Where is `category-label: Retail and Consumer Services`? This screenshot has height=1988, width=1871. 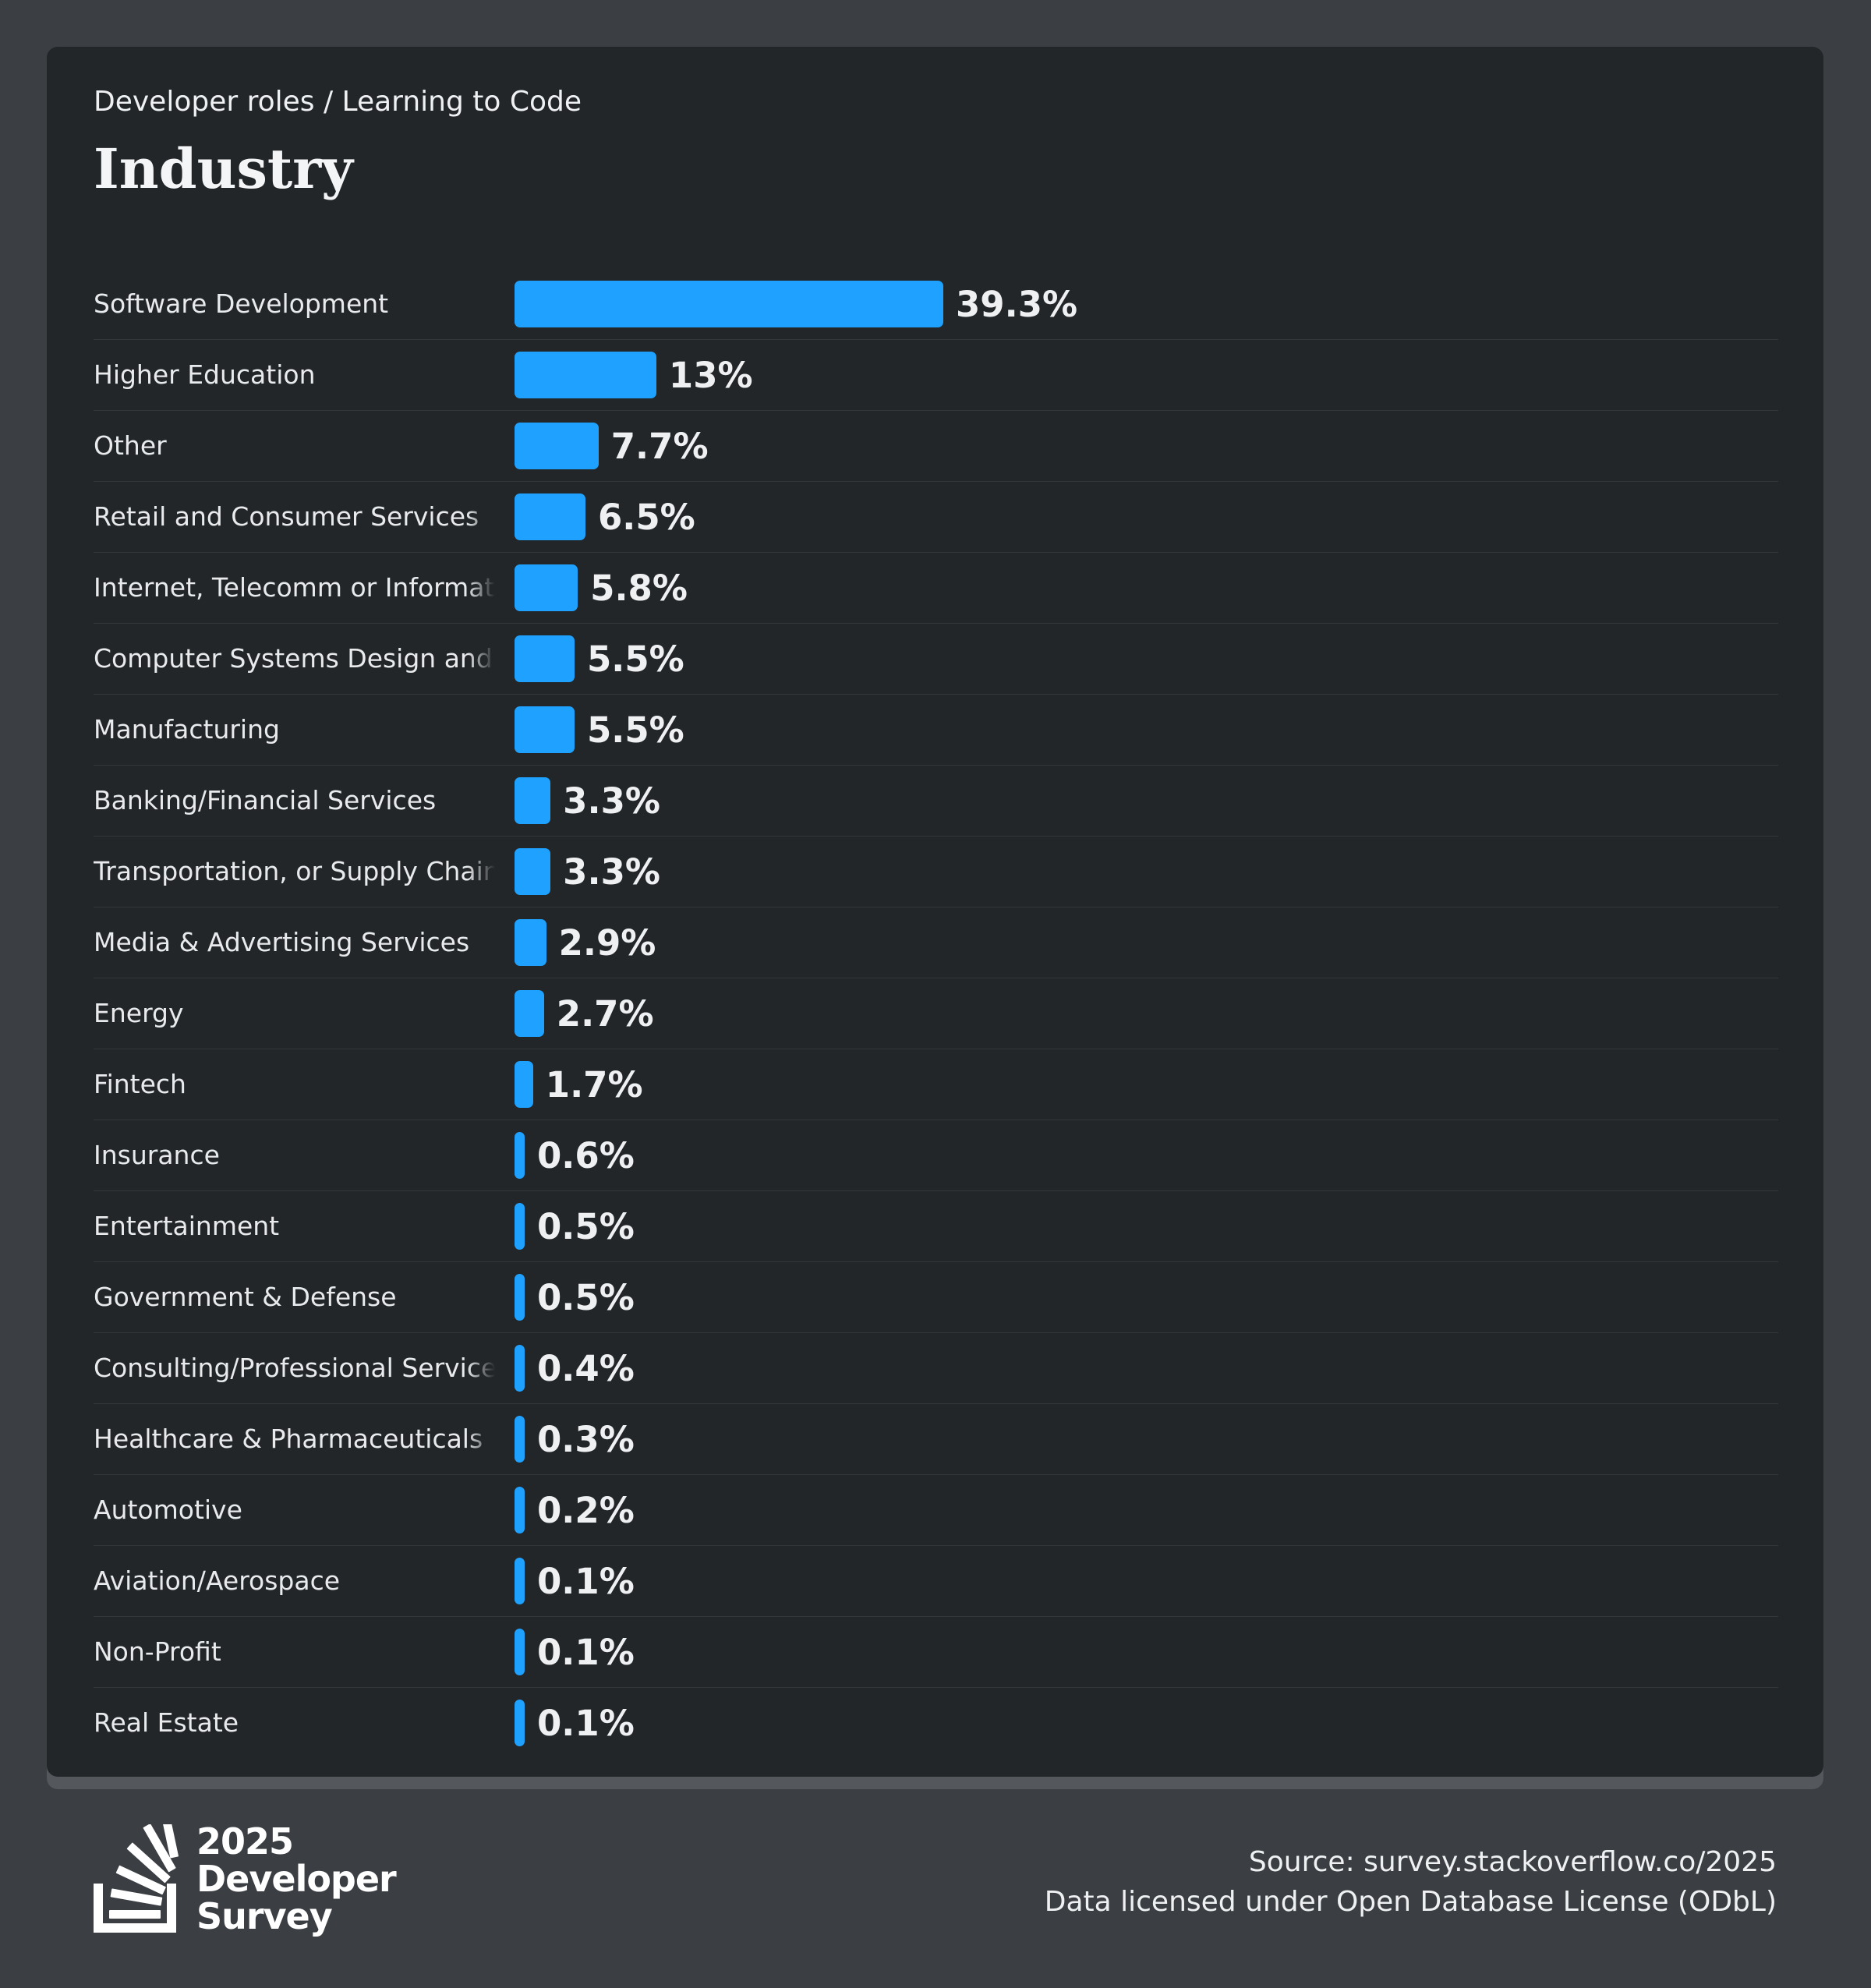
category-label: Retail and Consumer Services is located at coordinates (286, 516).